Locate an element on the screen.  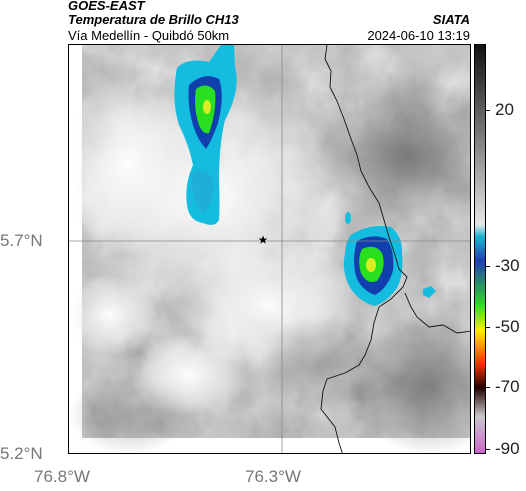
boundary-line-east is located at coordinates (437, 313).